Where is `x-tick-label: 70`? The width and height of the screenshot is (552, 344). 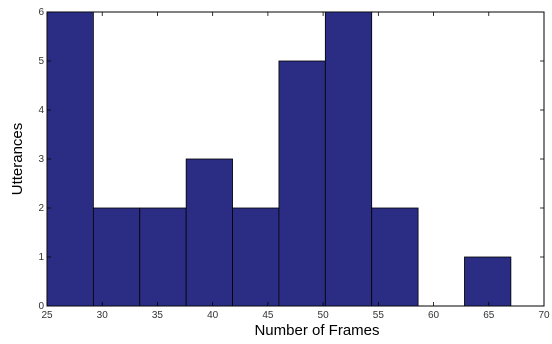 x-tick-label: 70 is located at coordinates (544, 315).